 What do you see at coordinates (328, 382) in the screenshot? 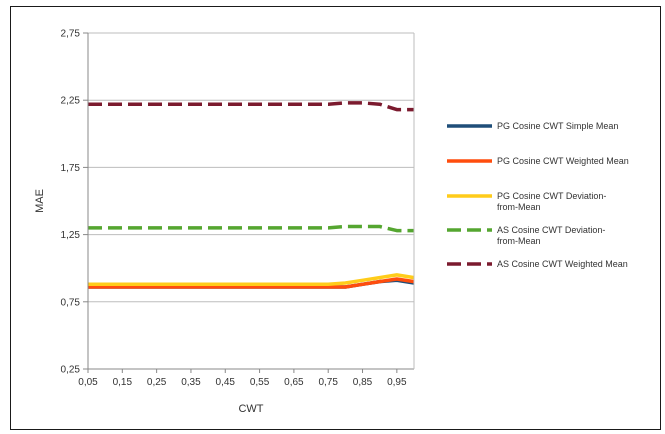
I see `x-tick-label: 0,75` at bounding box center [328, 382].